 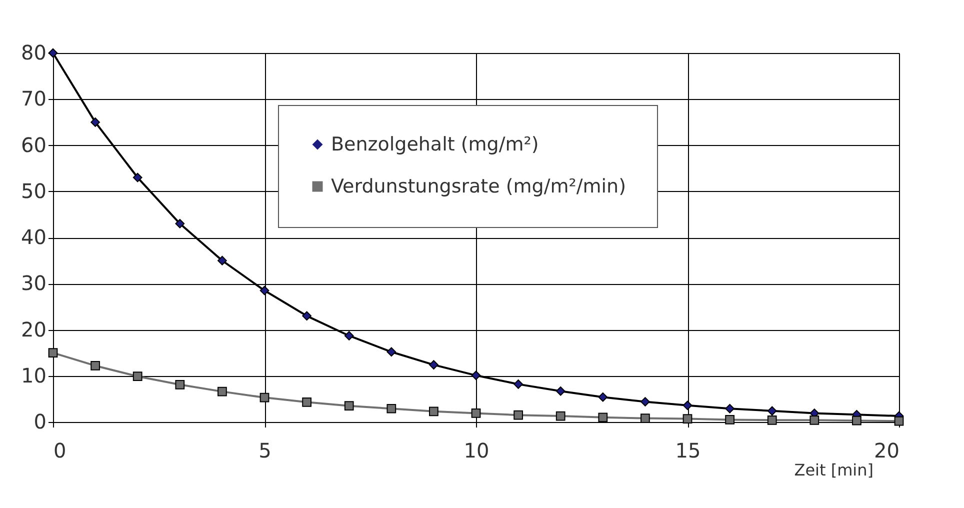 I want to click on x-axis-title: Zeit [min], so click(x=834, y=470).